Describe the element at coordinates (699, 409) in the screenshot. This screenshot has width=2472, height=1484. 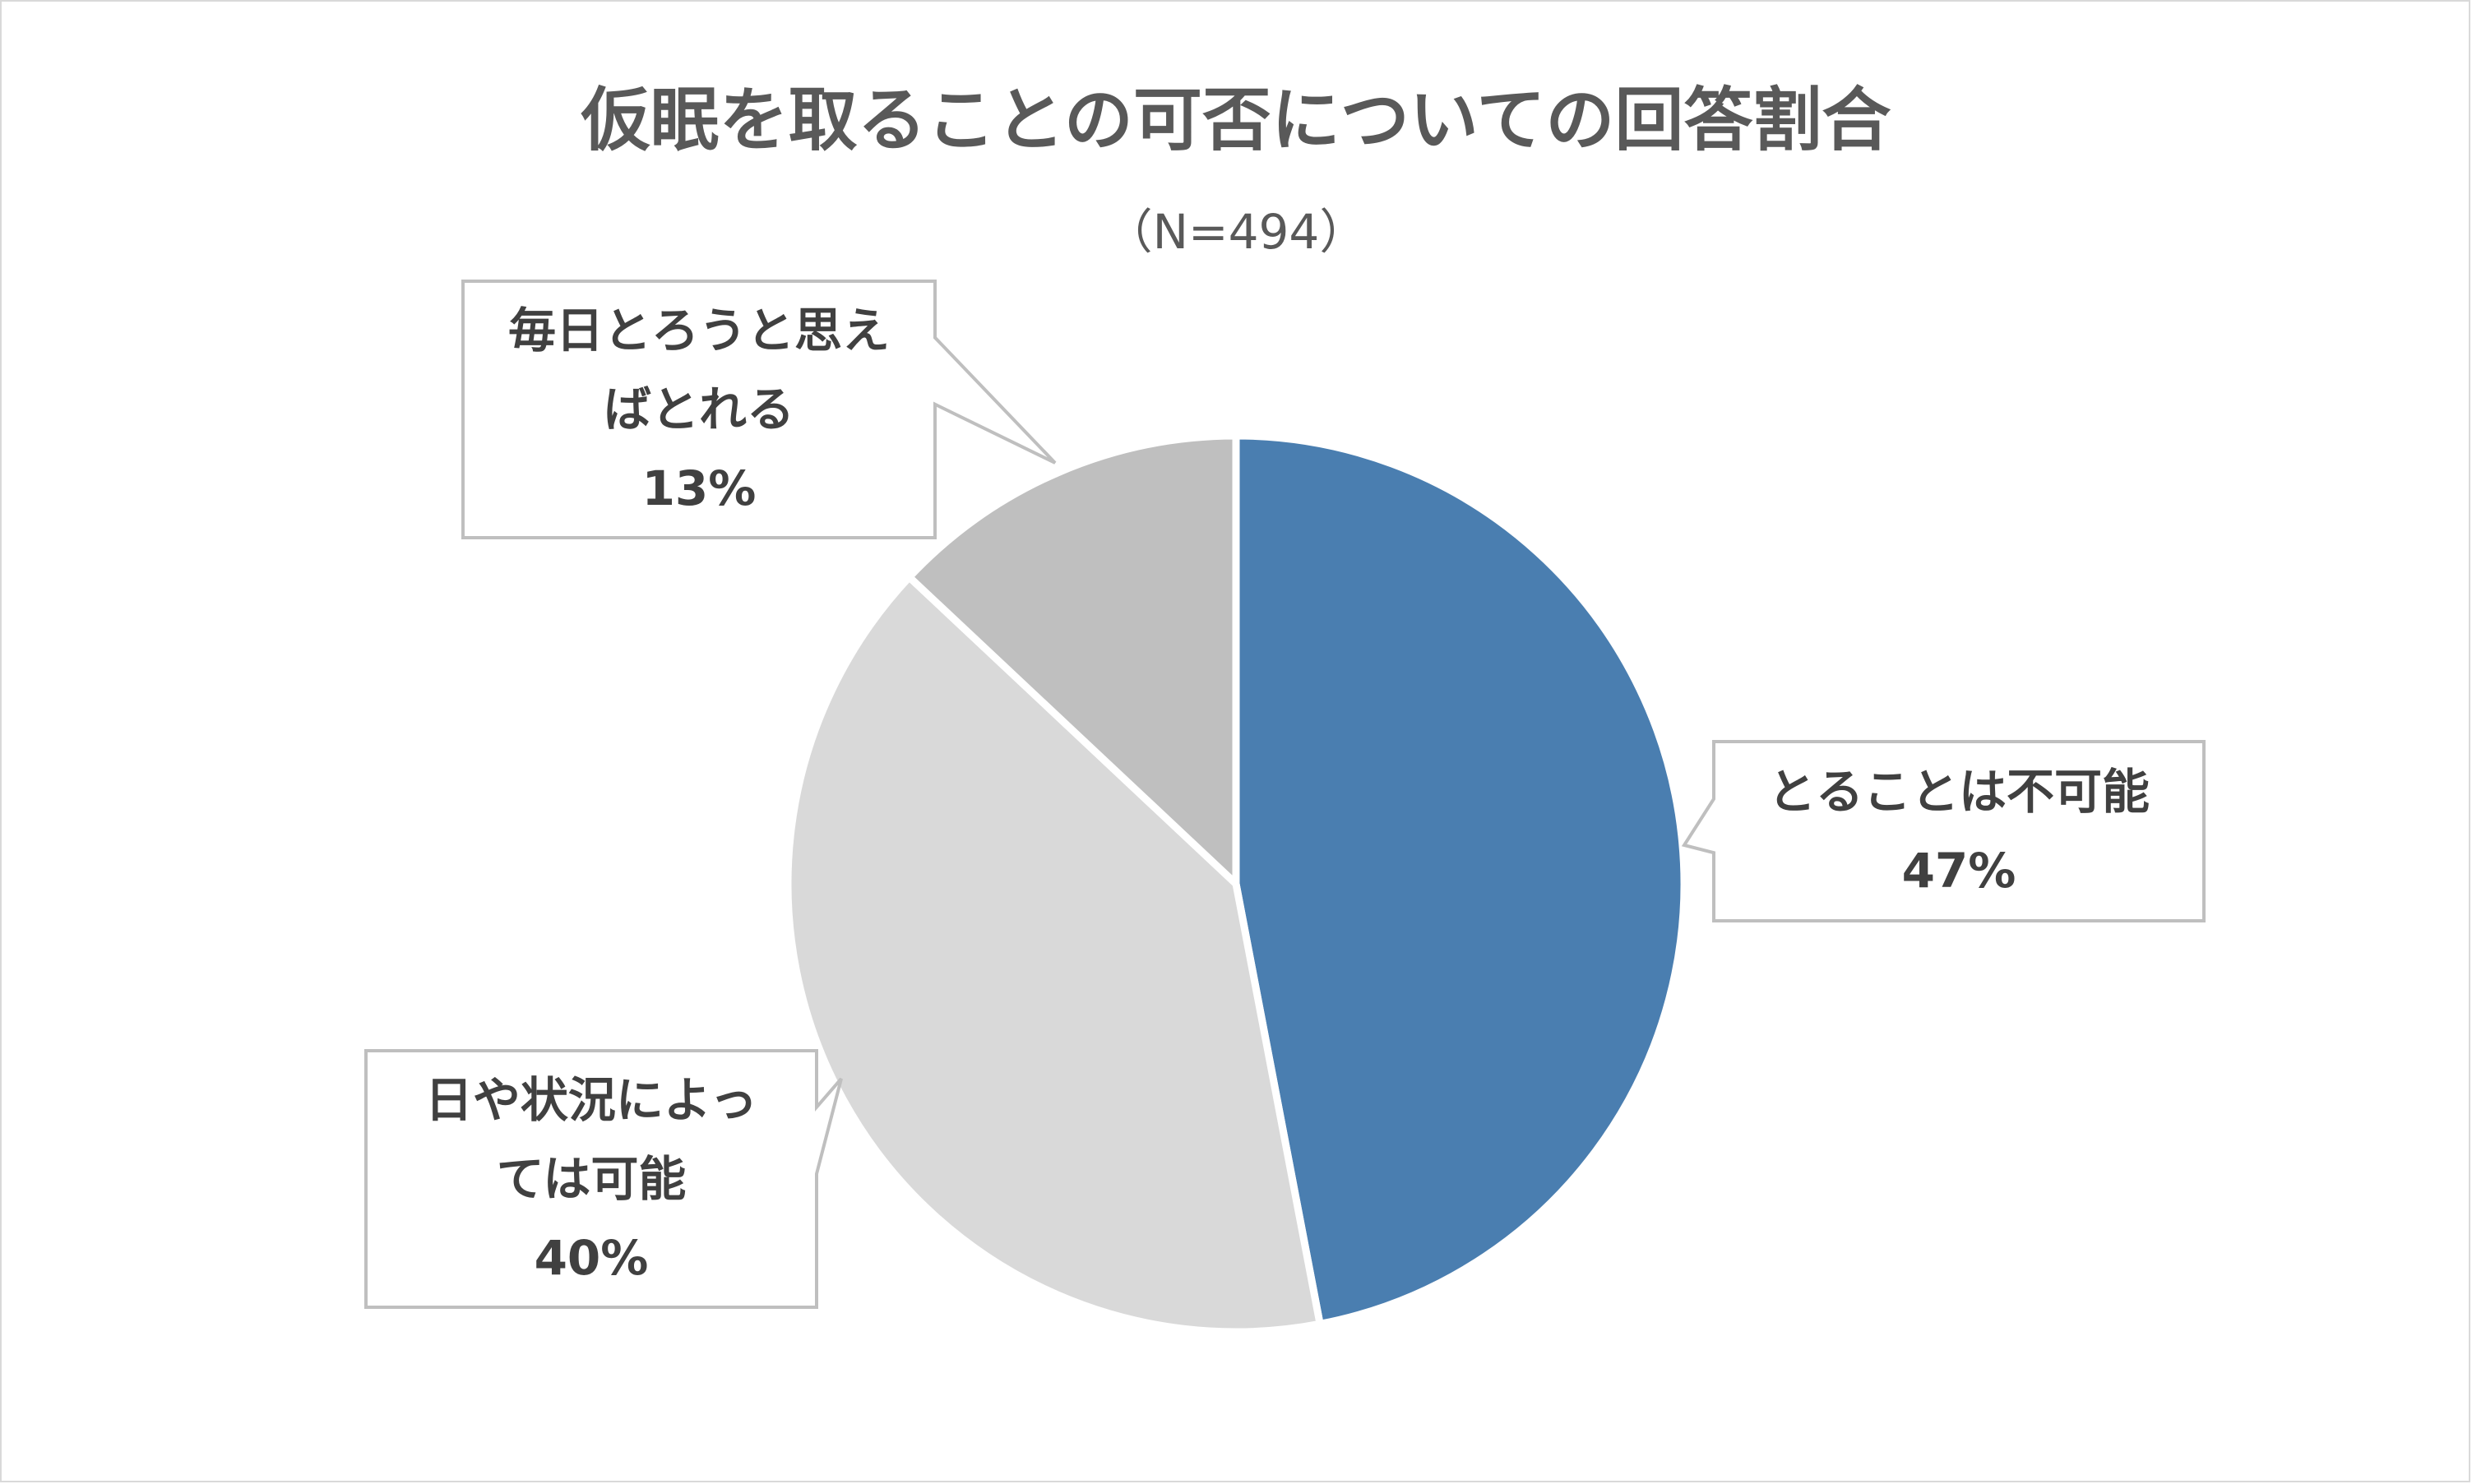
I see `slice-label: ばとれる` at that location.